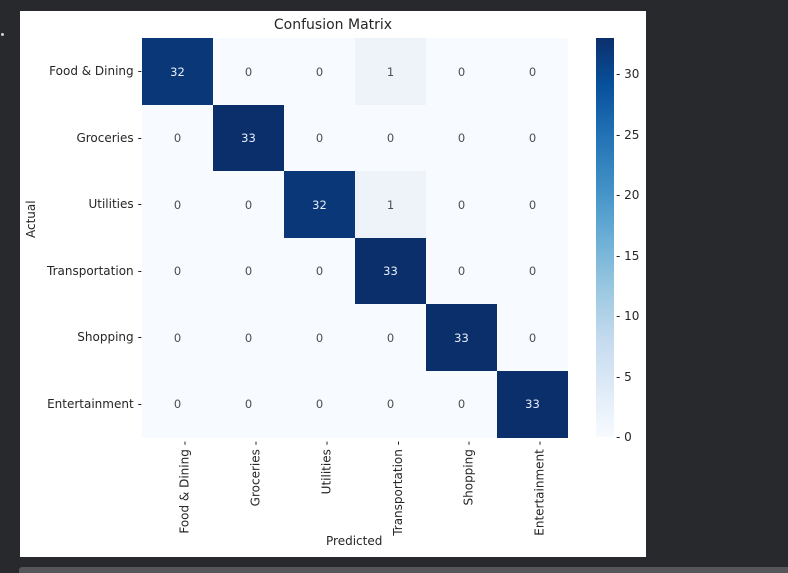 The width and height of the screenshot is (788, 573). Describe the element at coordinates (109, 337) in the screenshot. I see `y-tick-label: Shopping -` at that location.